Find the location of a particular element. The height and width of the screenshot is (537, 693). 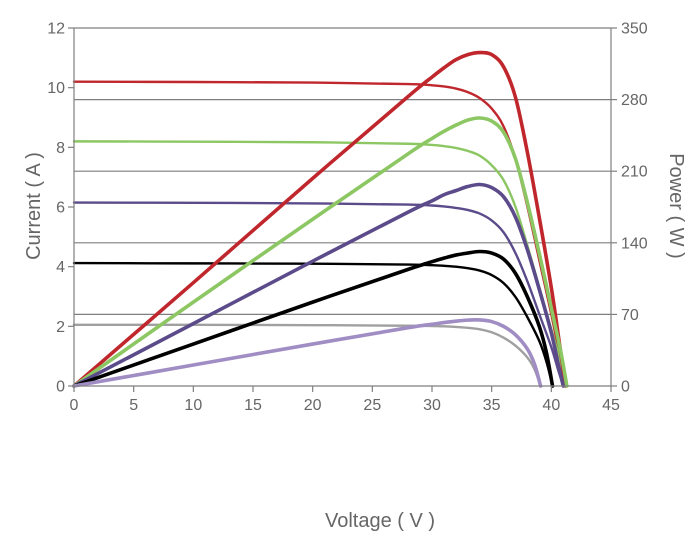

power-curve is located at coordinates (307, 353).